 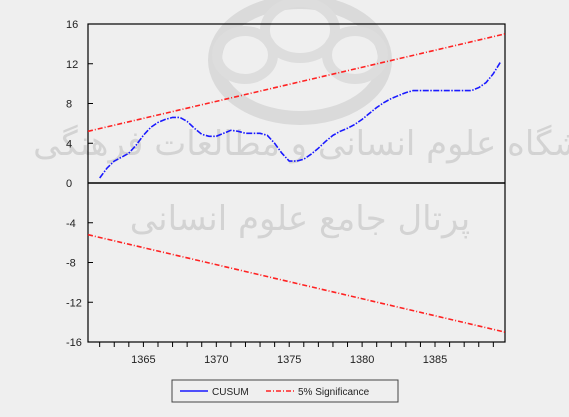 I want to click on legend: CUSUM 5% Significance, so click(x=285, y=391).